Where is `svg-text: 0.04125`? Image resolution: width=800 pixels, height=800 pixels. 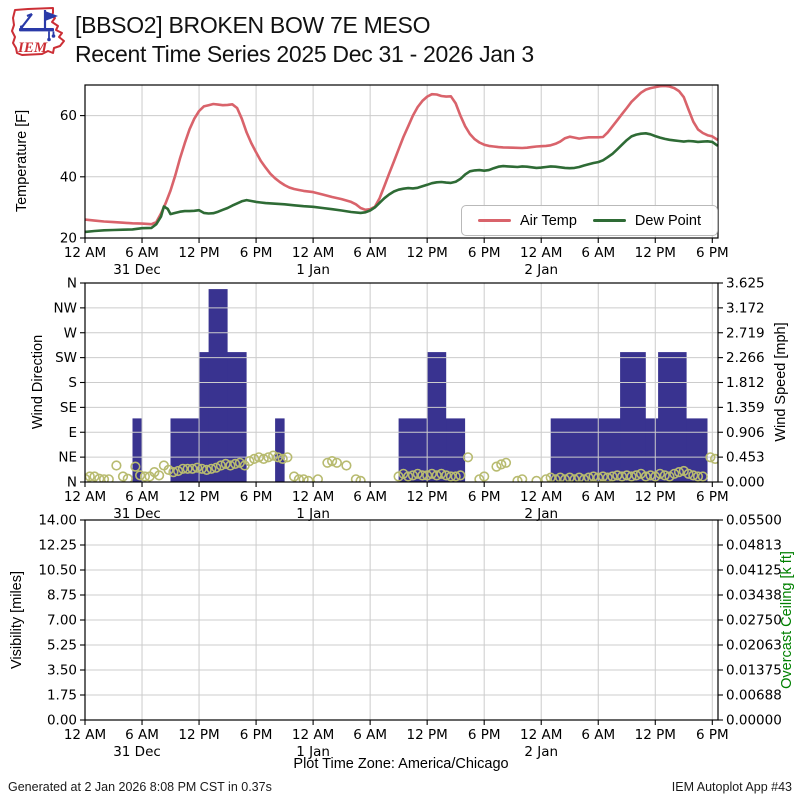
svg-text: 0.04125 is located at coordinates (754, 571).